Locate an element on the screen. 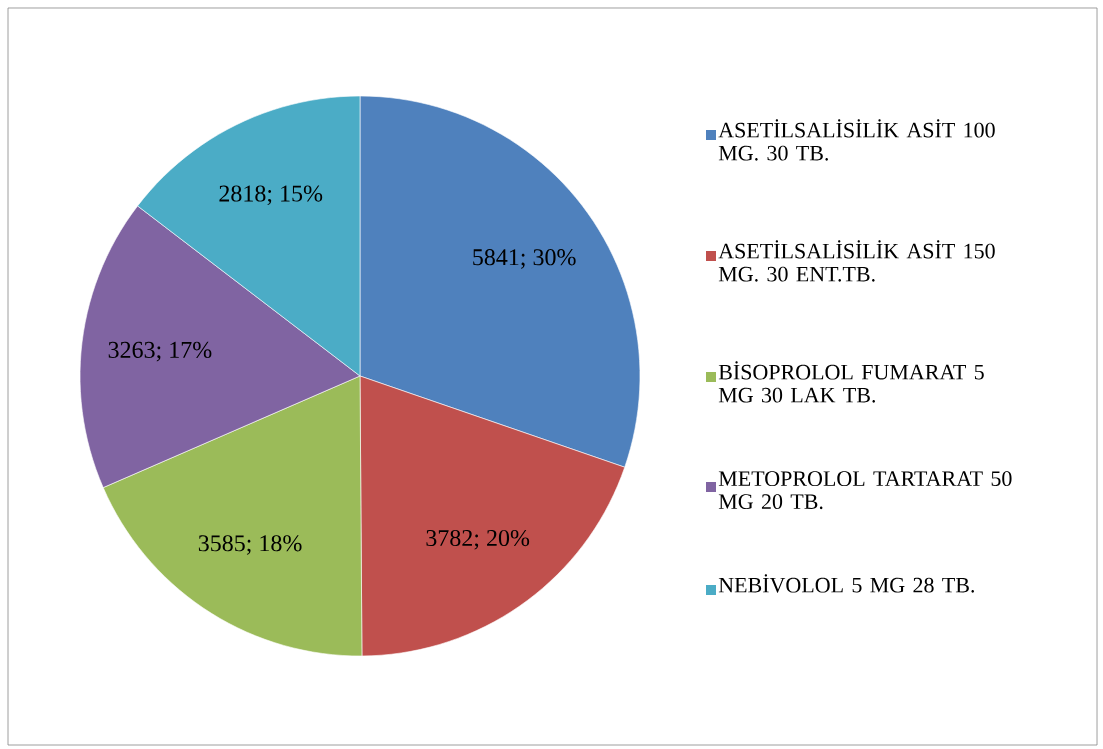 This screenshot has height=749, width=1103. legend-label: ASETİLSALİSİLİK ASİT 150 MG. 30 ENT.TB. is located at coordinates (856, 261).